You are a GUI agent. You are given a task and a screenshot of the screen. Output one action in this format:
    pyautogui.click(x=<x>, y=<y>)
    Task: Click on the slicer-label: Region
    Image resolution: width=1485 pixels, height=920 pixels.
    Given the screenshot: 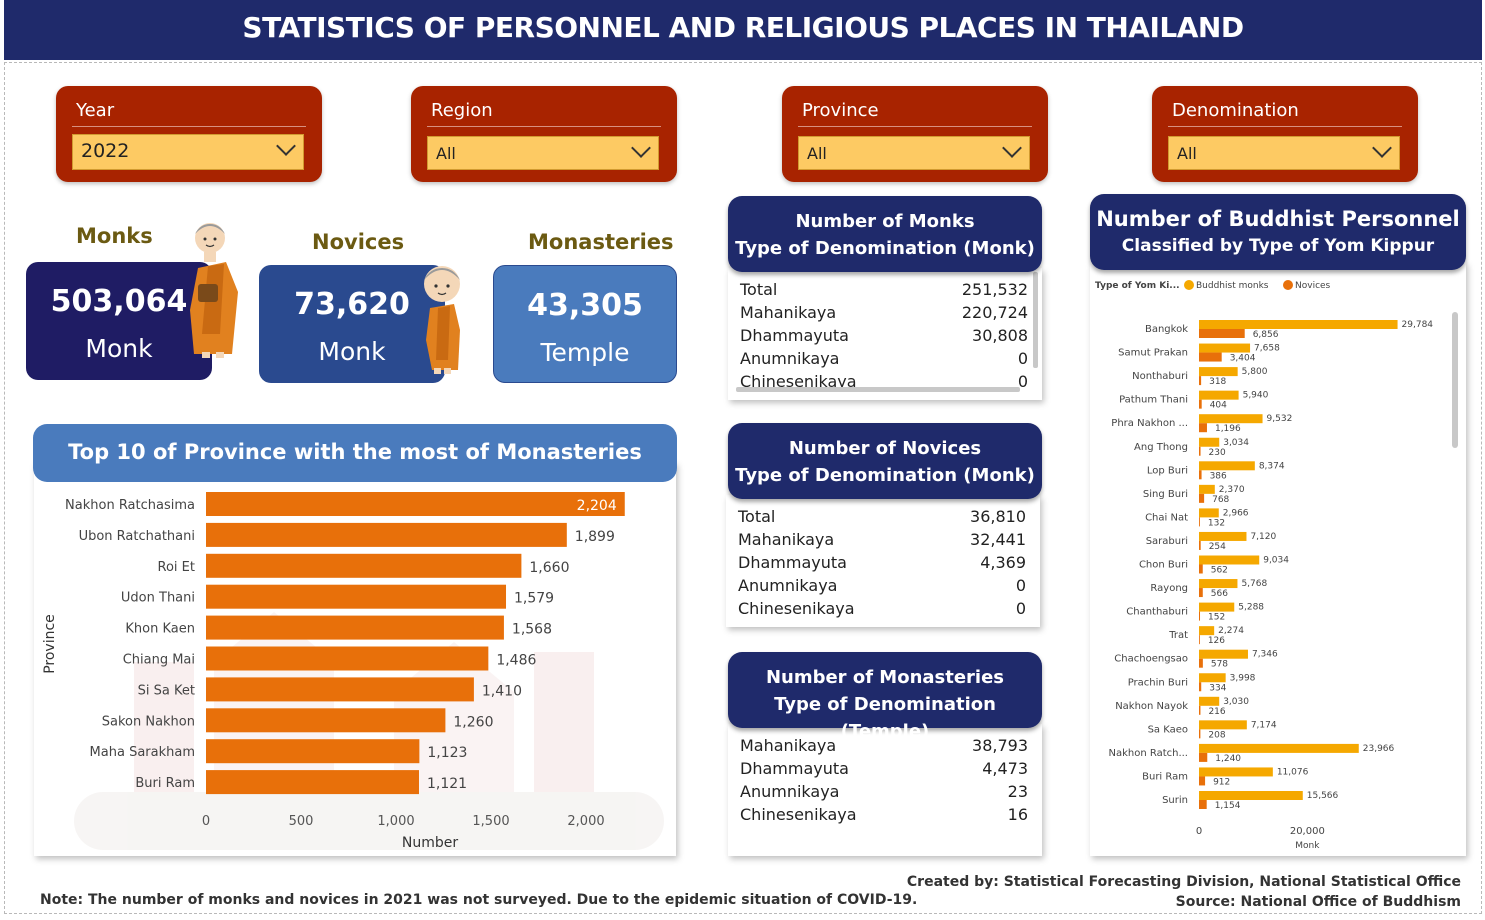 What is the action you would take?
    pyautogui.click(x=462, y=110)
    